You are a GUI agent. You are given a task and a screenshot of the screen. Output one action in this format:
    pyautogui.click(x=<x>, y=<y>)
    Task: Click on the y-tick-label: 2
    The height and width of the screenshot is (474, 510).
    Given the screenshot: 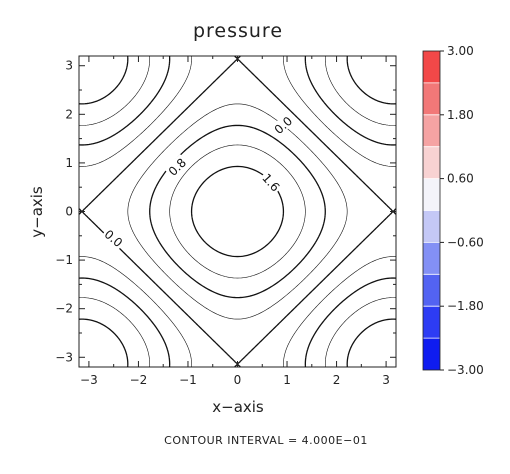 What is the action you would take?
    pyautogui.click(x=69, y=114)
    